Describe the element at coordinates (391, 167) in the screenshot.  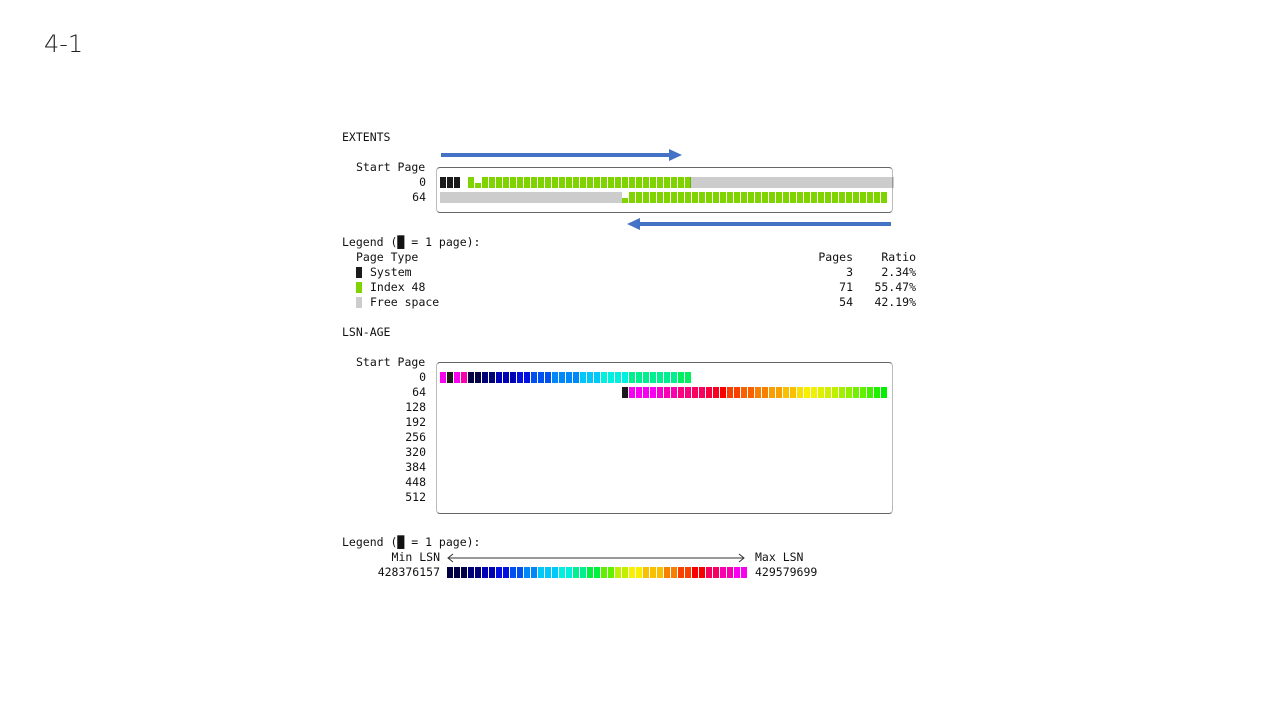
I see `extents-start-page-label: Start Page` at that location.